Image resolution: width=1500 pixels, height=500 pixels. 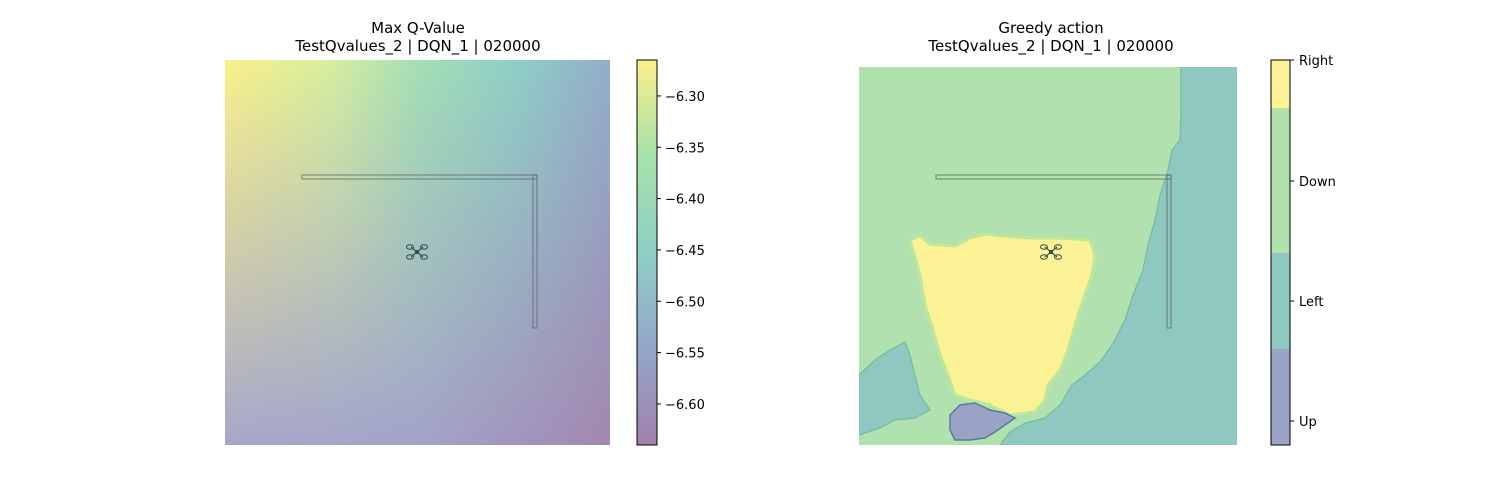 I want to click on q-value-colorbar-ticks: −6.30 −6.35 −6.40 −6.45 −6.50 −6.55 −6.60, so click(x=681, y=251).